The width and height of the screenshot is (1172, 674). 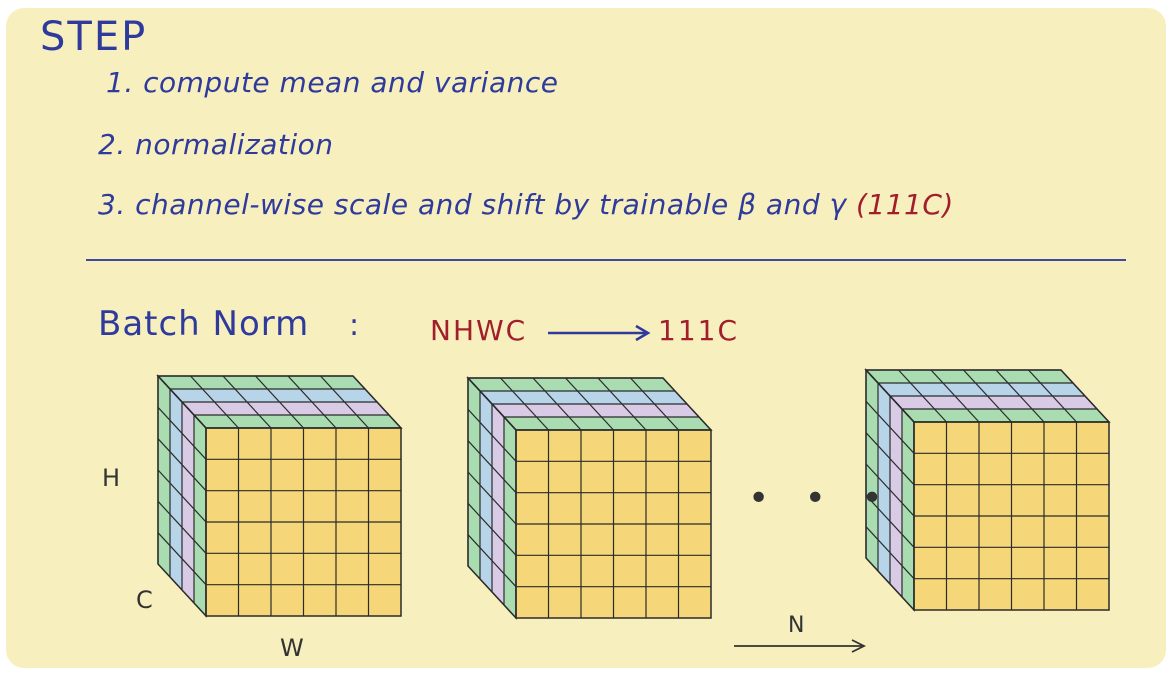 What do you see at coordinates (599, 333) in the screenshot?
I see `transform-arrow-icon` at bounding box center [599, 333].